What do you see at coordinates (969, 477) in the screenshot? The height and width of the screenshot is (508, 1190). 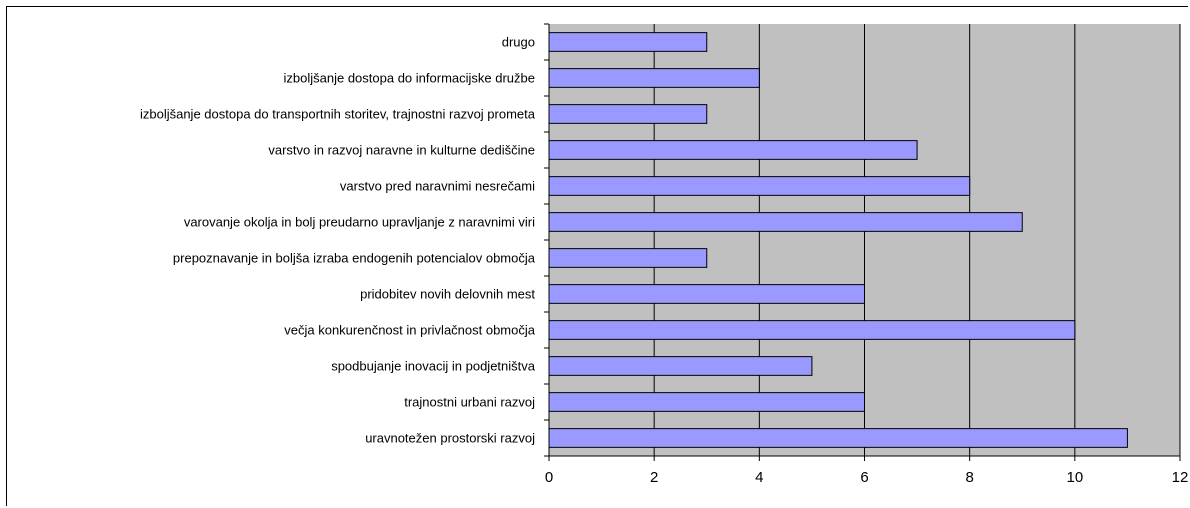 I see `x-tick-label-8: 8` at bounding box center [969, 477].